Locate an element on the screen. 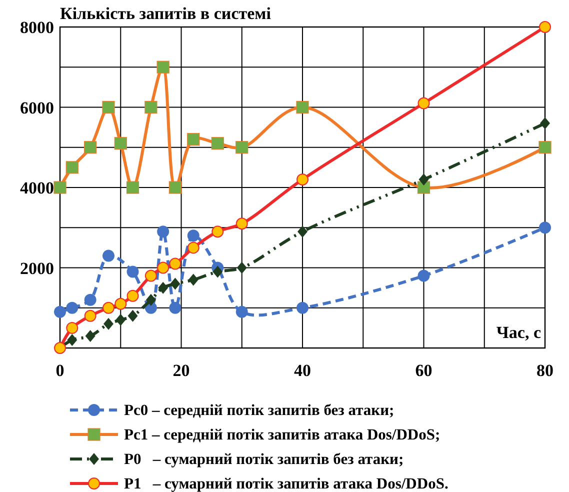 The width and height of the screenshot is (569, 492). legend-label: Pc0 – середній потік запитів без атаки; is located at coordinates (259, 410).